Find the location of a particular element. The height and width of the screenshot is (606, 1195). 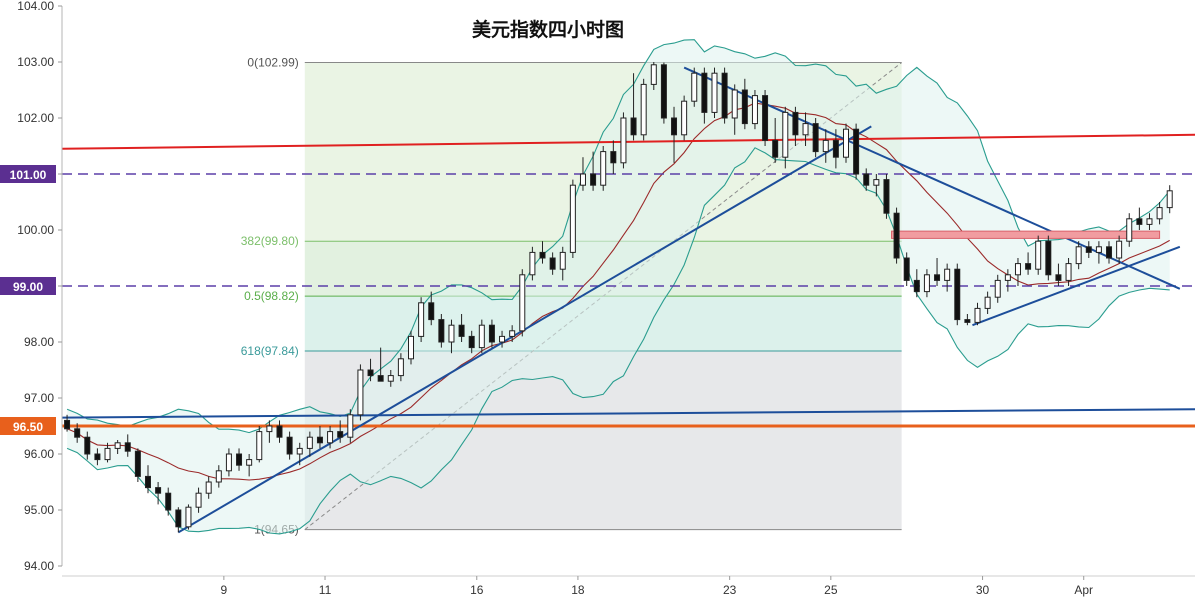

fib-level-label: 382(99.80) is located at coordinates (270, 241).